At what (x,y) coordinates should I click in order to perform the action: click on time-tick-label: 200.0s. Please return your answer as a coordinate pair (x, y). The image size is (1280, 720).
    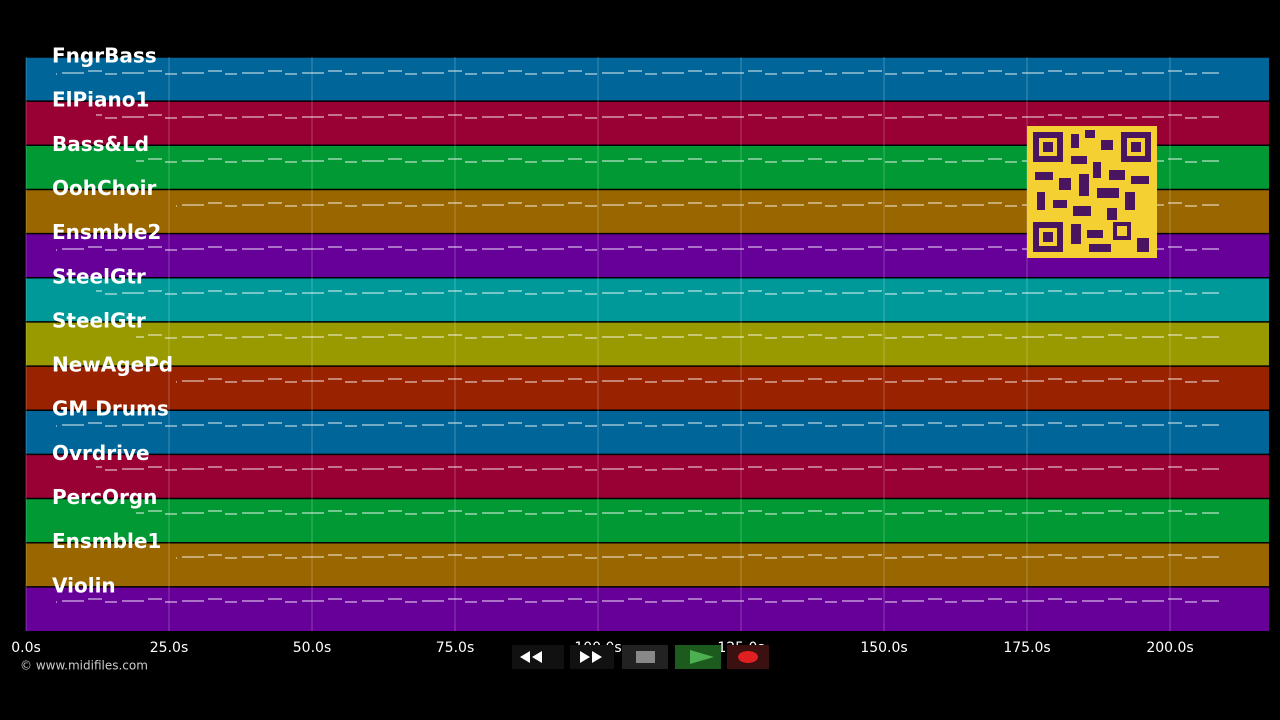
    Looking at the image, I should click on (1169, 648).